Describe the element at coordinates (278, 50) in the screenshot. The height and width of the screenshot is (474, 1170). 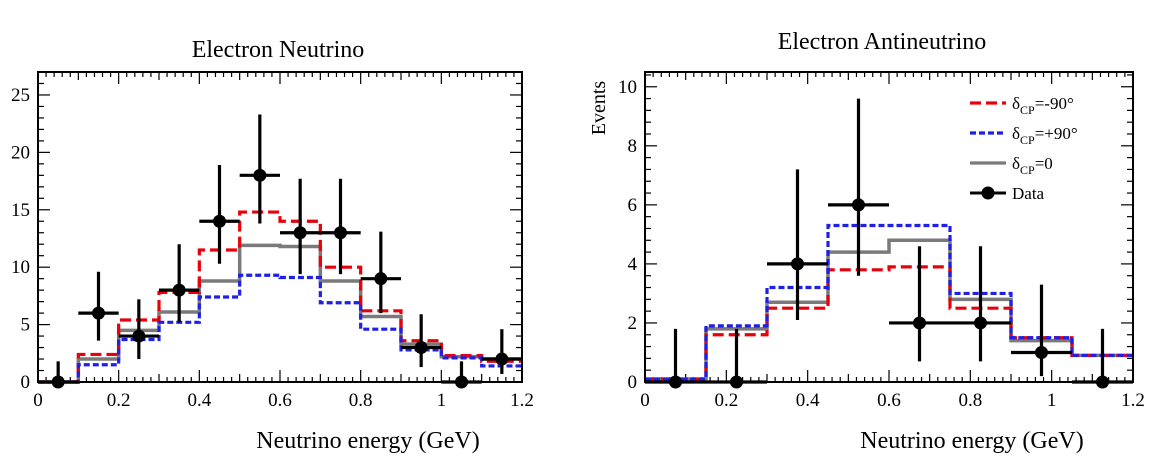
I see `chart-title: Electron Neutrino` at that location.